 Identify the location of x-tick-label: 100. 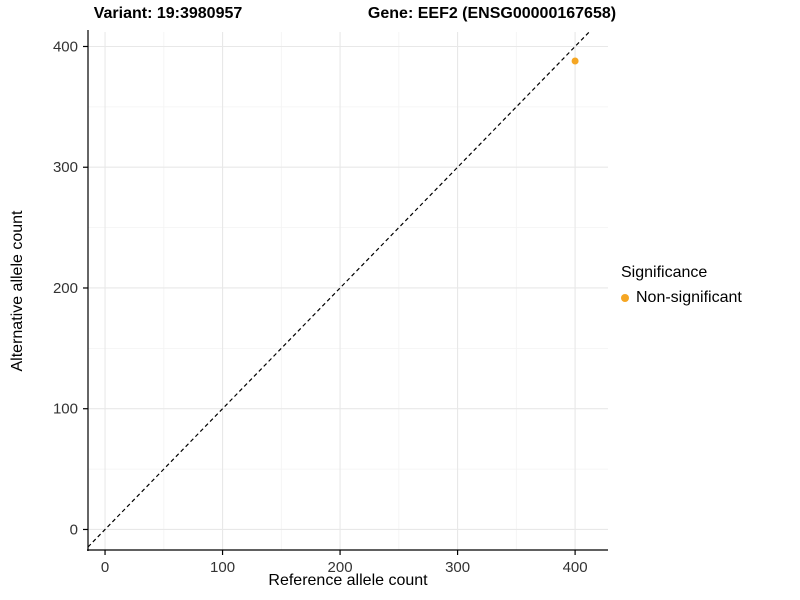
(222, 567).